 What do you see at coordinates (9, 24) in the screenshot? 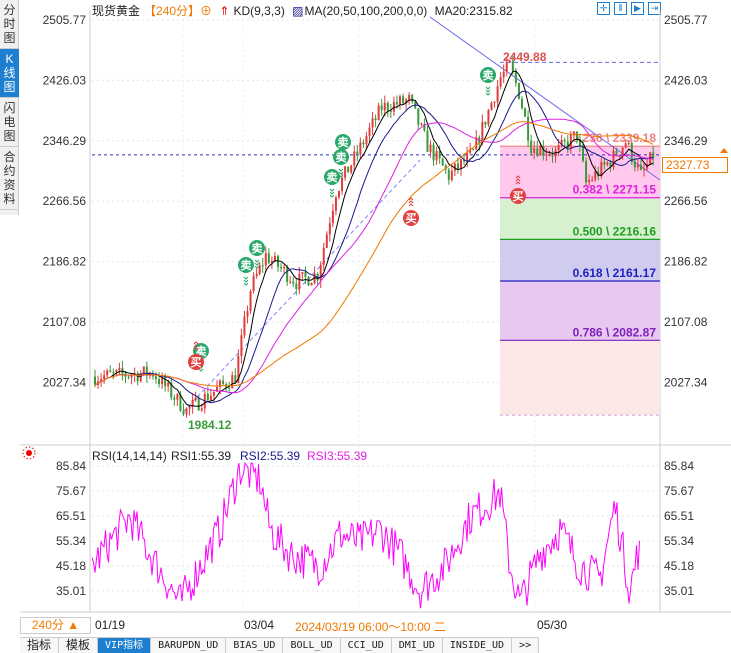
I see `sidebar-item-timeshare: 分时图` at bounding box center [9, 24].